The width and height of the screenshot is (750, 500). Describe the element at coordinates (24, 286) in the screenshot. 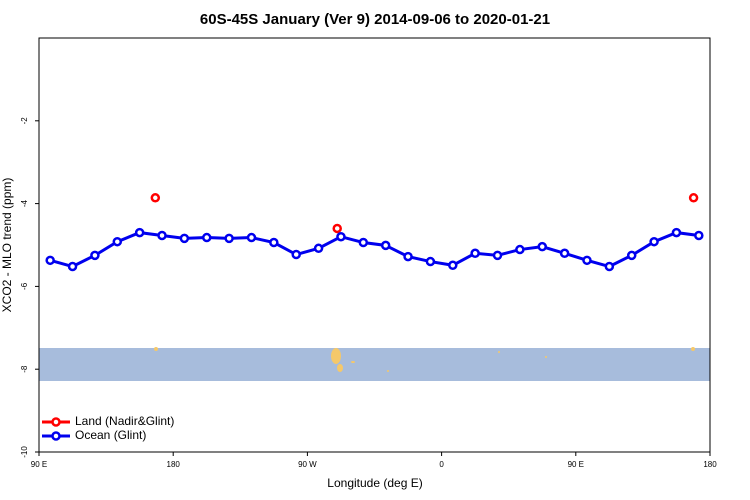

I see `y-tick-label: -6` at that location.